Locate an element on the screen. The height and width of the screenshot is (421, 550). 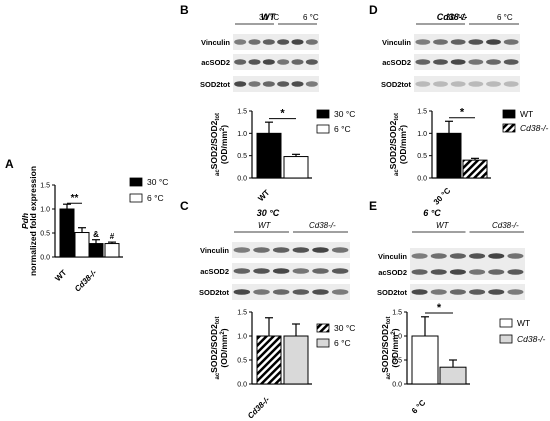
y-axis-unit-C: (OD/mm2) is located at coordinates (224, 347).